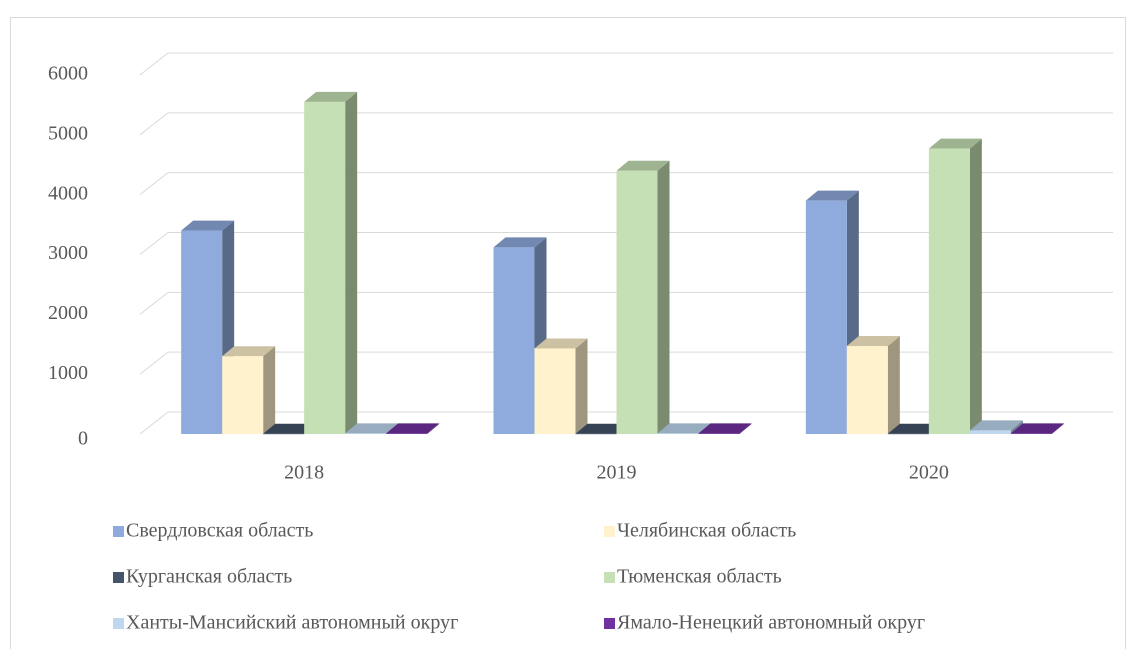 The width and height of the screenshot is (1136, 649). I want to click on legend-label: Тюменская область, so click(699, 577).